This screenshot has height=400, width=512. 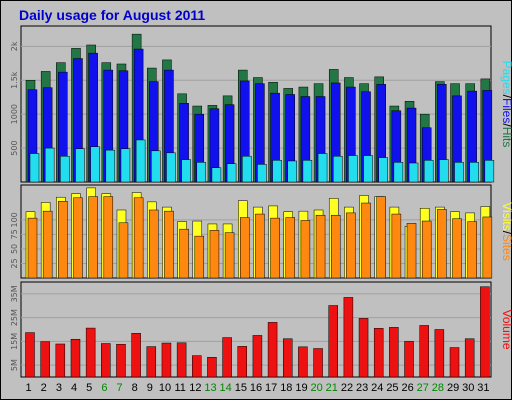 What do you see at coordinates (286, 388) in the screenshot?
I see `x-tick-label: 18` at bounding box center [286, 388].